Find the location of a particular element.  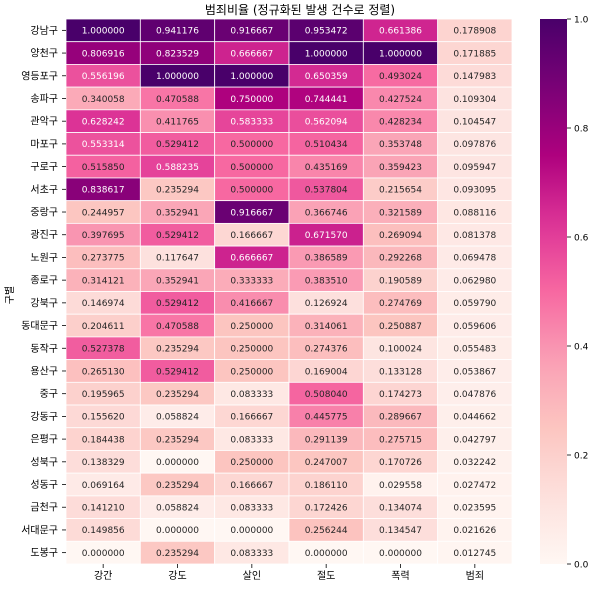

row-label: 종로구 is located at coordinates (44, 281).